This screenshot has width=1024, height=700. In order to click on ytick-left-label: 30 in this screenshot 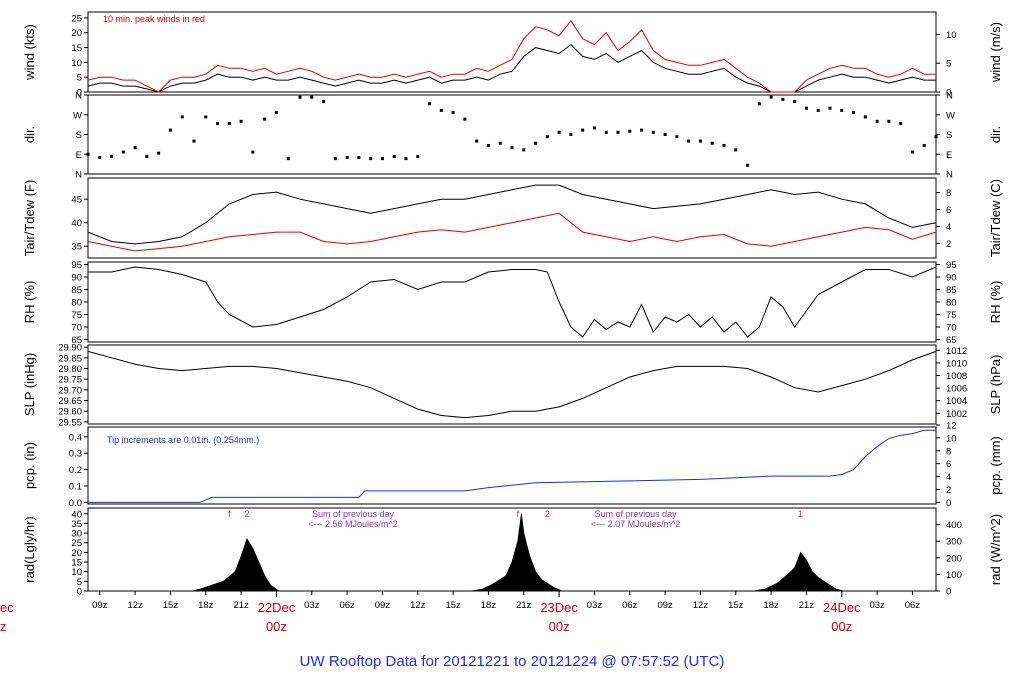, I will do `click(76, 534)`.